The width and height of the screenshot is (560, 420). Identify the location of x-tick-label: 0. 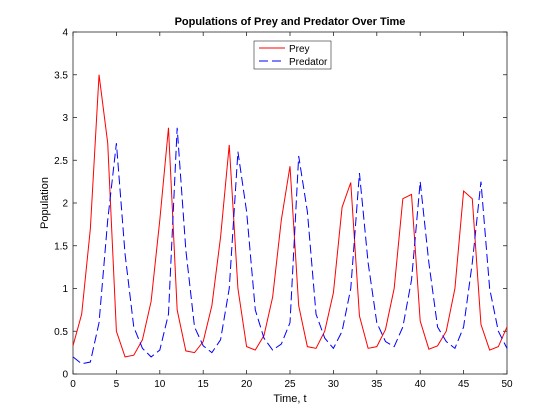
(73, 384).